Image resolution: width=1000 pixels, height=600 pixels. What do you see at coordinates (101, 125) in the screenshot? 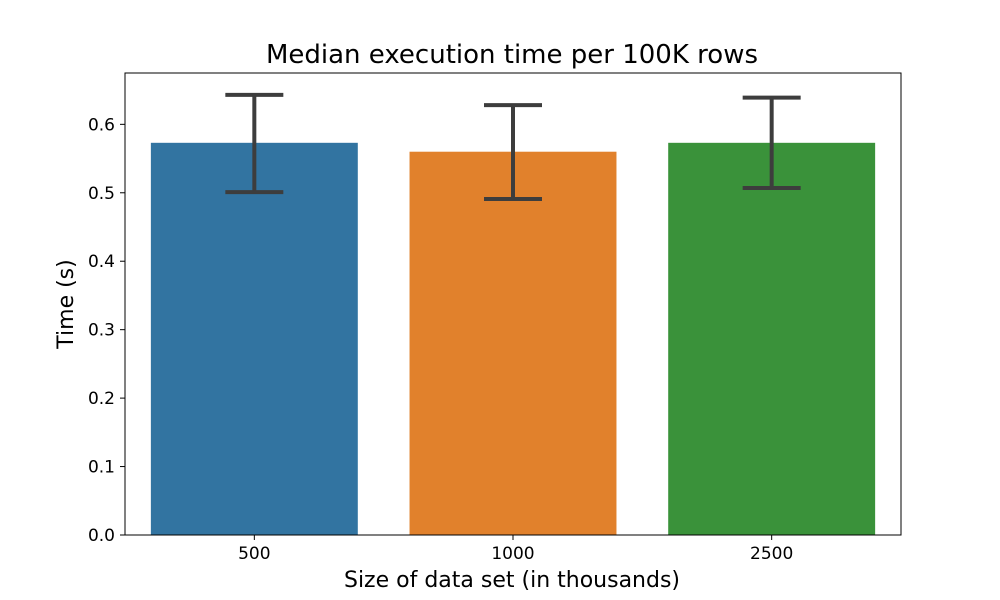
I see `y-tick-label-6: 0.6` at bounding box center [101, 125].